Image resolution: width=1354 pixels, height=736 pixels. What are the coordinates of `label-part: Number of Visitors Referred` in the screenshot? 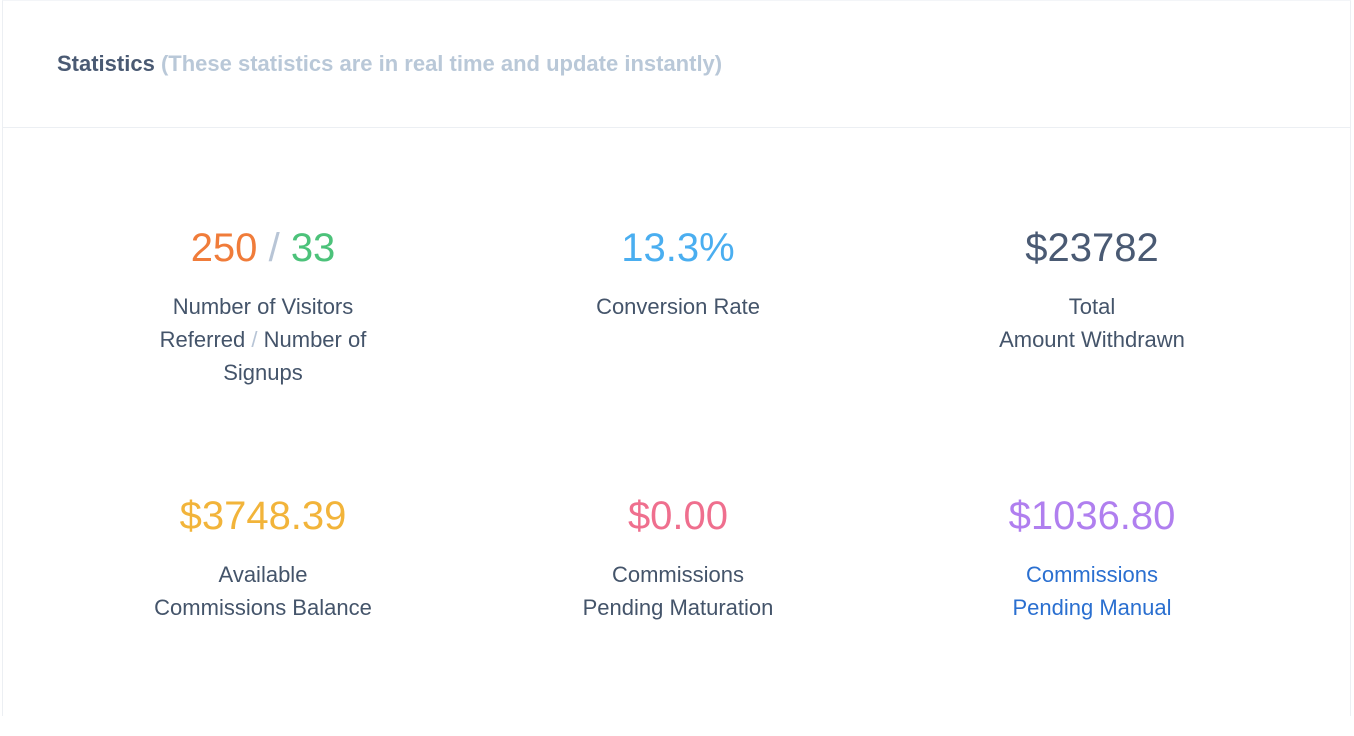 It's located at (256, 323).